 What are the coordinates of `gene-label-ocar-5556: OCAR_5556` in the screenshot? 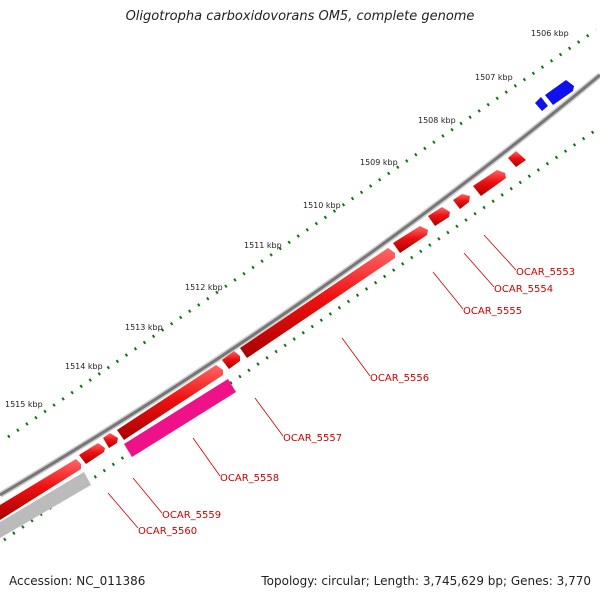 It's located at (399, 378).